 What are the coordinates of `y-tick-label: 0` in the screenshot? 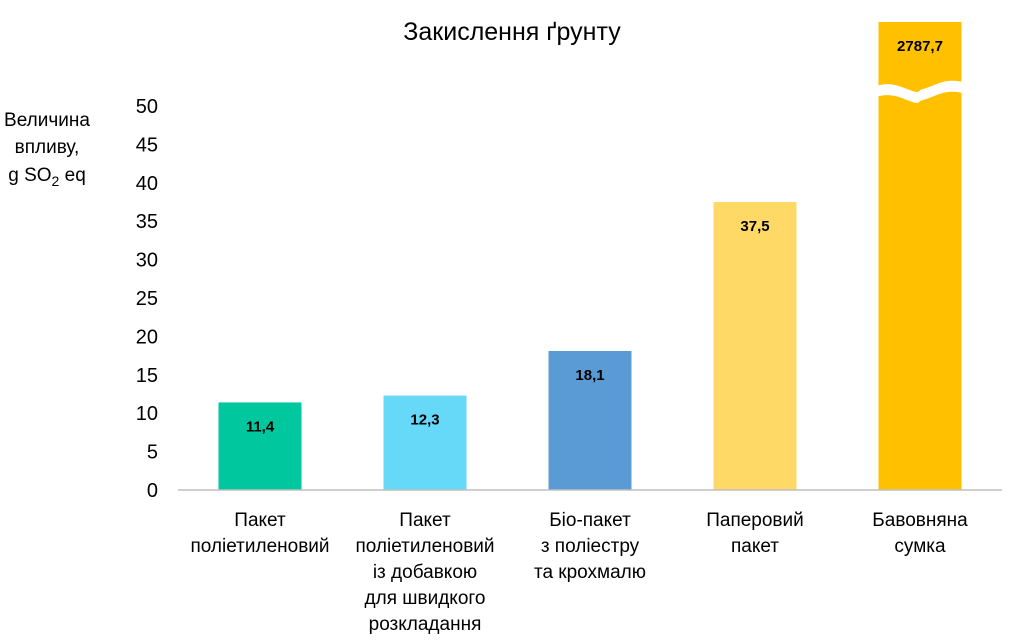 It's located at (152, 491).